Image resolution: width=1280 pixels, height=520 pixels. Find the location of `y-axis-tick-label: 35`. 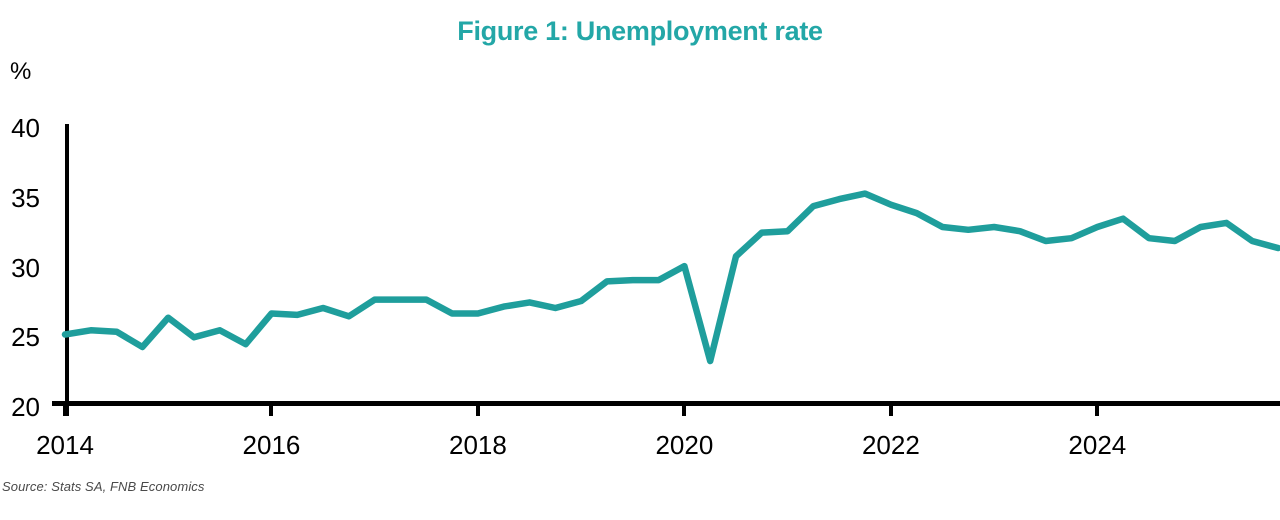

y-axis-tick-label: 35 is located at coordinates (25, 197).